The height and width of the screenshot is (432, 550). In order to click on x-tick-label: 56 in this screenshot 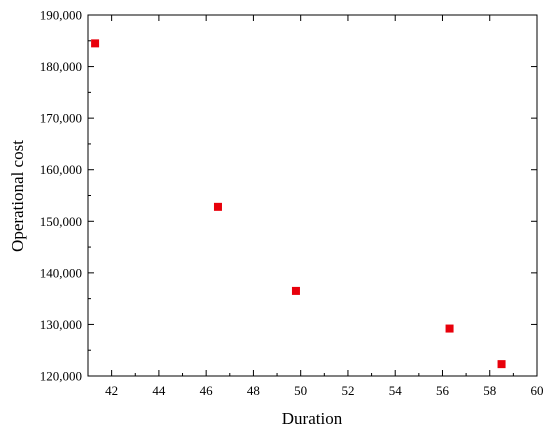, I will do `click(443, 390)`.